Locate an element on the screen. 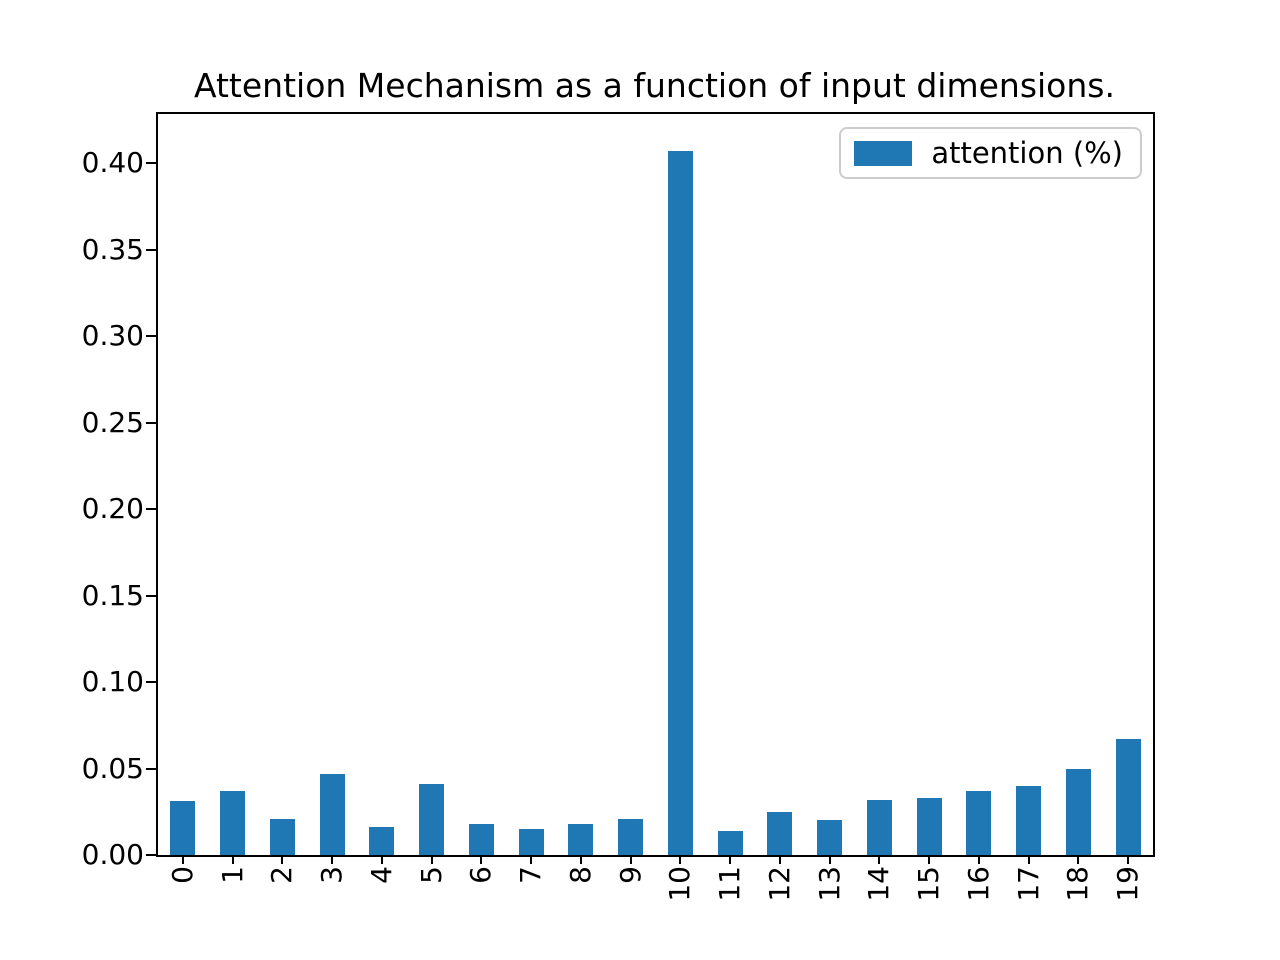 The image size is (1280, 960). x-tick-label: 15 is located at coordinates (929, 884).